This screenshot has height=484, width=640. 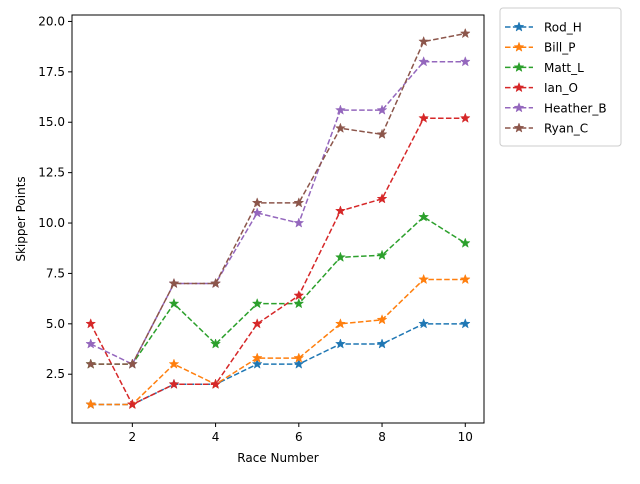 I want to click on legend-label: Ryan_C, so click(x=566, y=129).